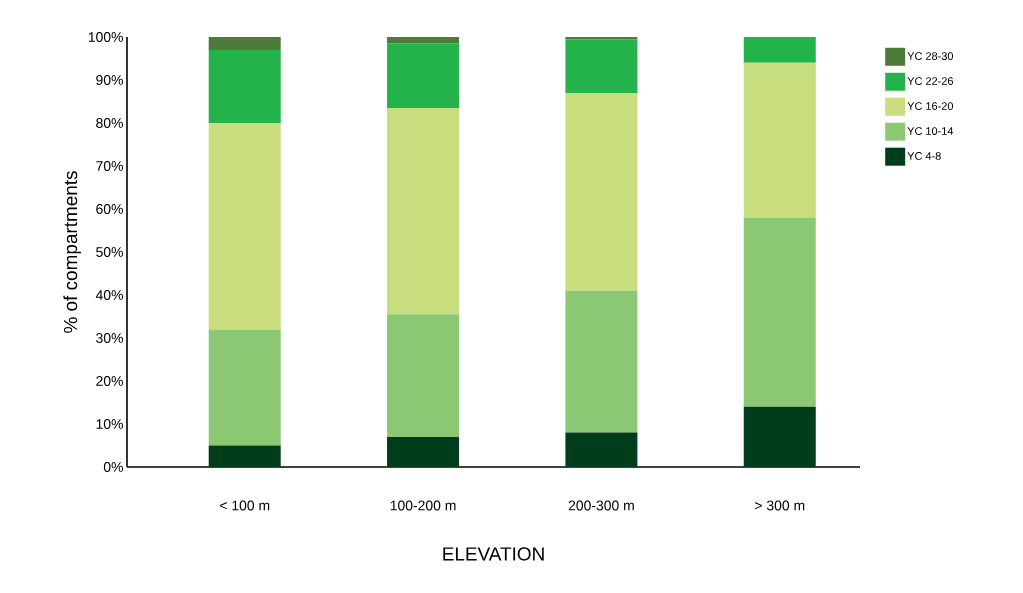 This screenshot has height=593, width=1023. What do you see at coordinates (72, 252) in the screenshot?
I see `y-axis-title: % of compartments` at bounding box center [72, 252].